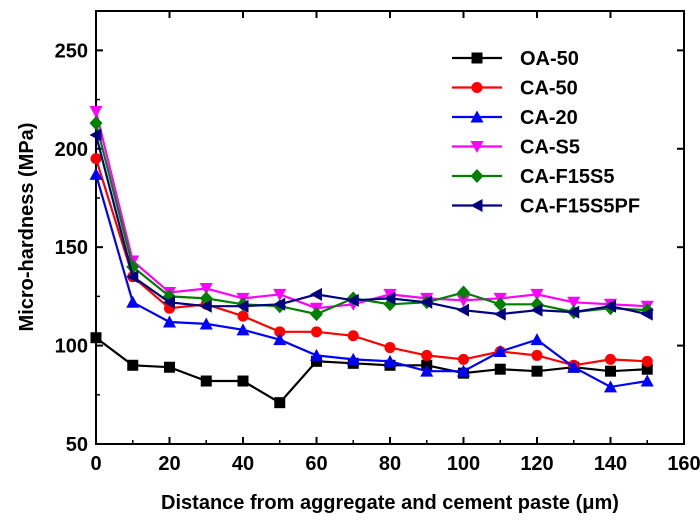 This screenshot has width=700, height=532. I want to click on series-line, so click(371, 370).